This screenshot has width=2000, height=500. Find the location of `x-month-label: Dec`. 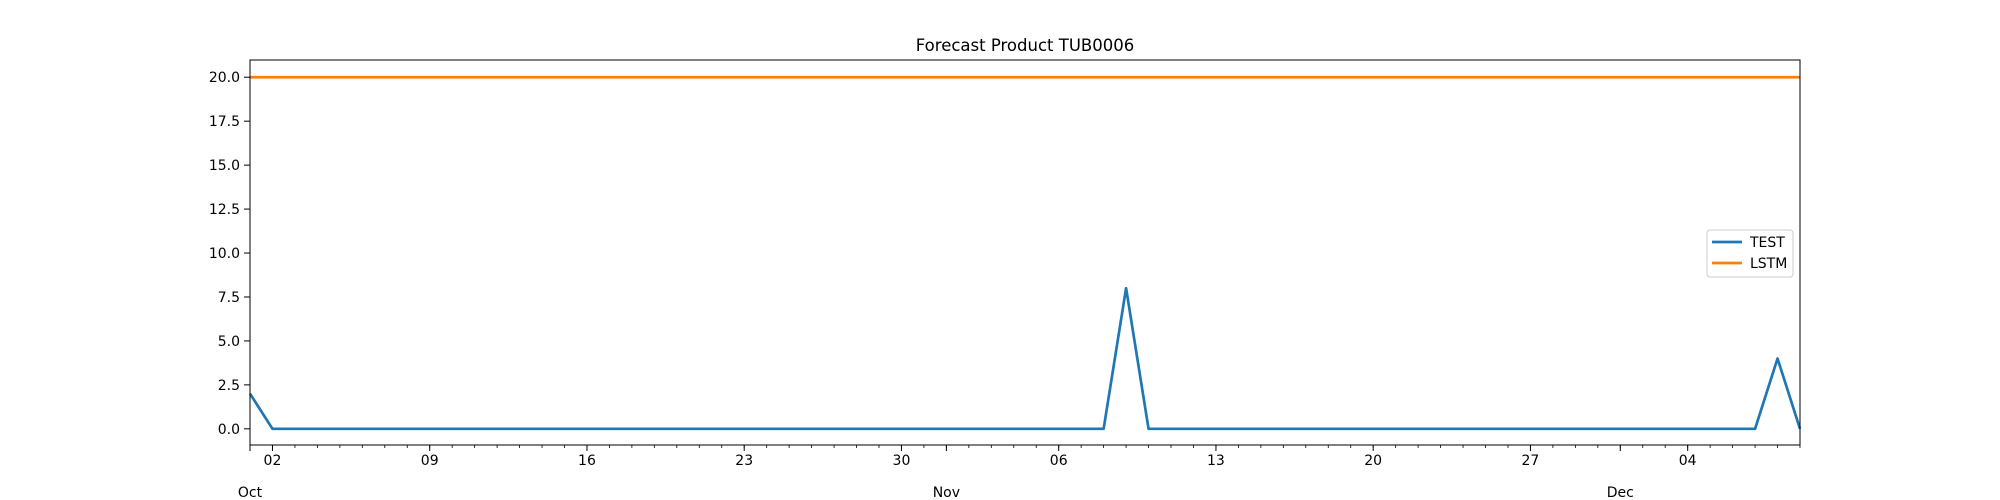

x-month-label: Dec is located at coordinates (1620, 492).